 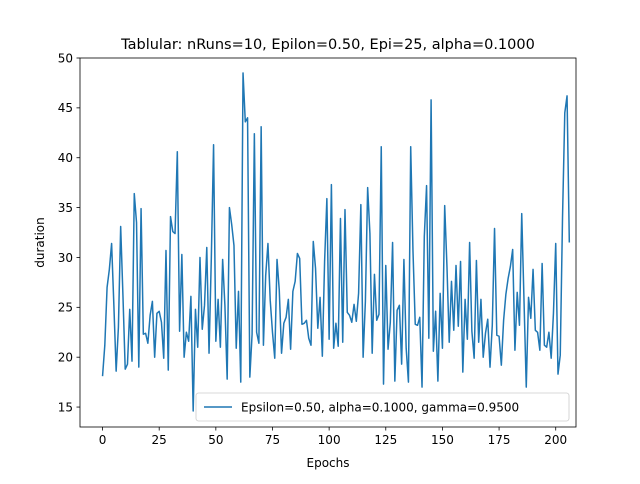 What do you see at coordinates (65, 308) in the screenshot?
I see `y-tick-label: 25` at bounding box center [65, 308].